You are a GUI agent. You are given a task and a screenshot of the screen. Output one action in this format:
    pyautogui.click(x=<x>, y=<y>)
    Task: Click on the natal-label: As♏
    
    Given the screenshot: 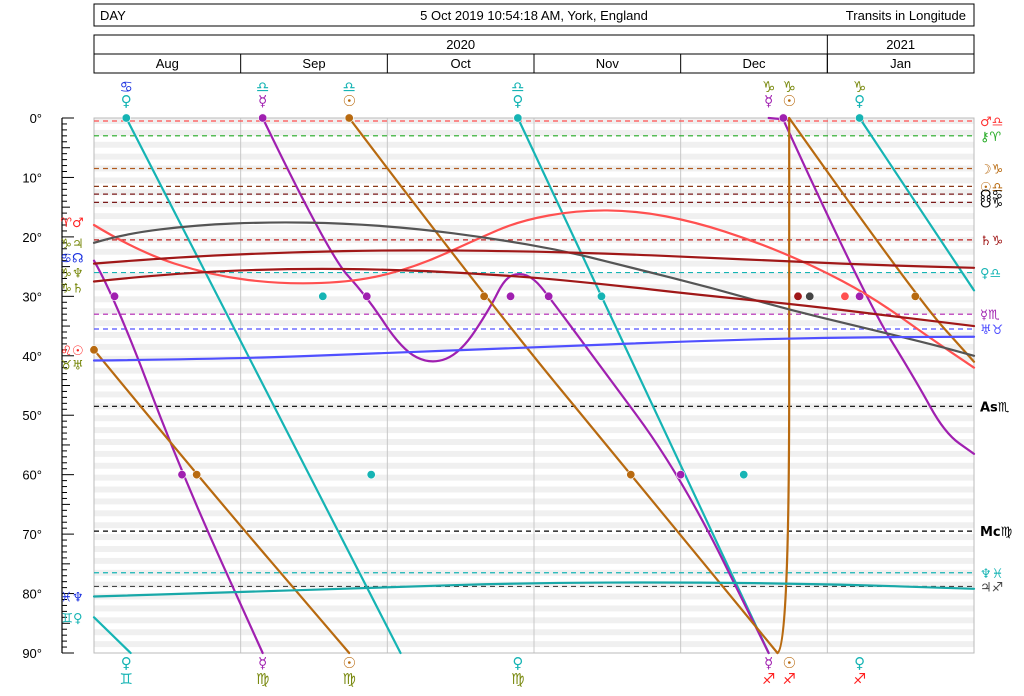 What is the action you would take?
    pyautogui.click(x=994, y=407)
    